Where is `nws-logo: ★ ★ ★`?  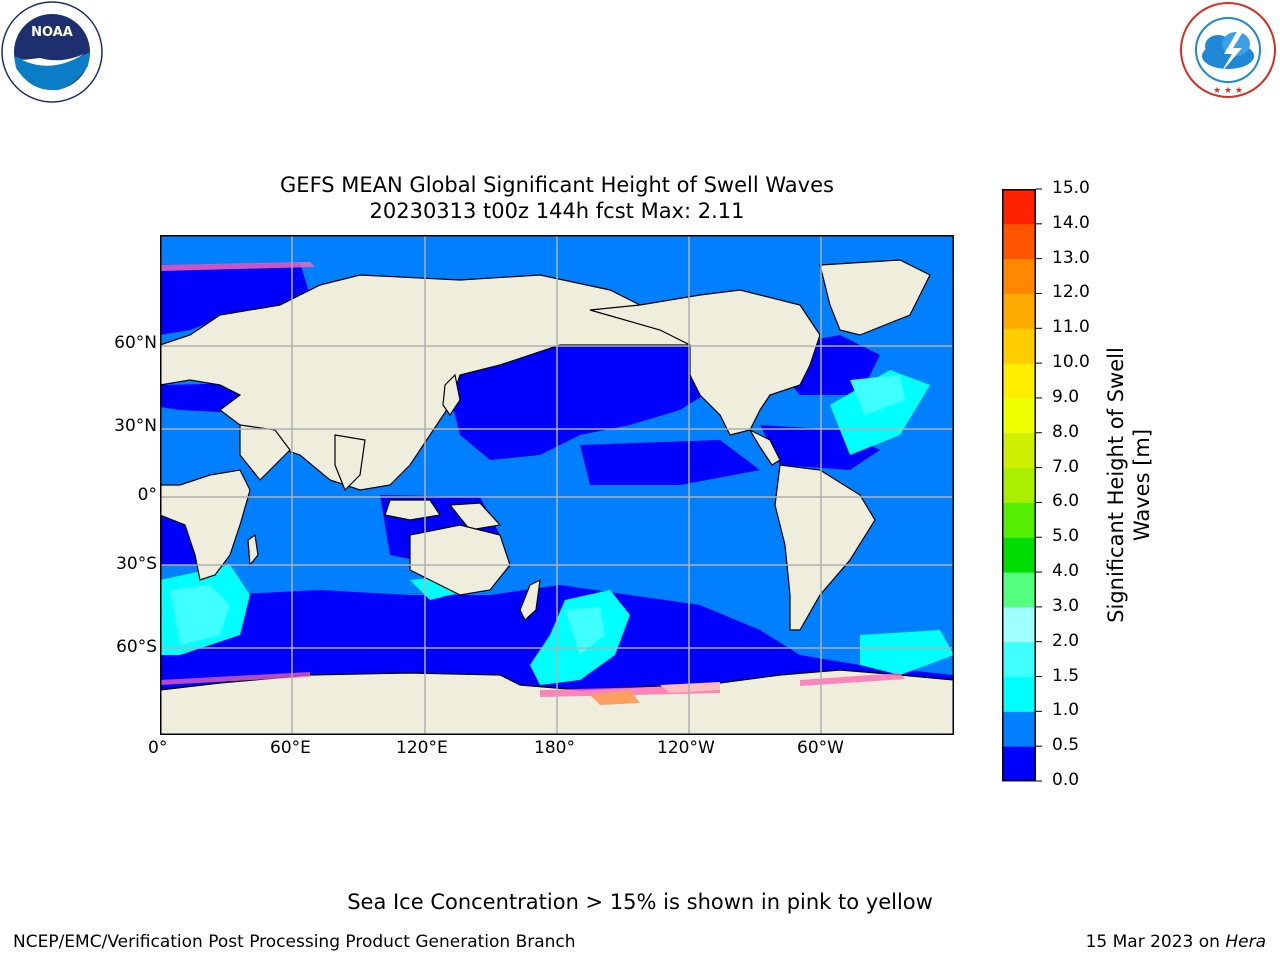
nws-logo: ★ ★ ★ is located at coordinates (1228, 50).